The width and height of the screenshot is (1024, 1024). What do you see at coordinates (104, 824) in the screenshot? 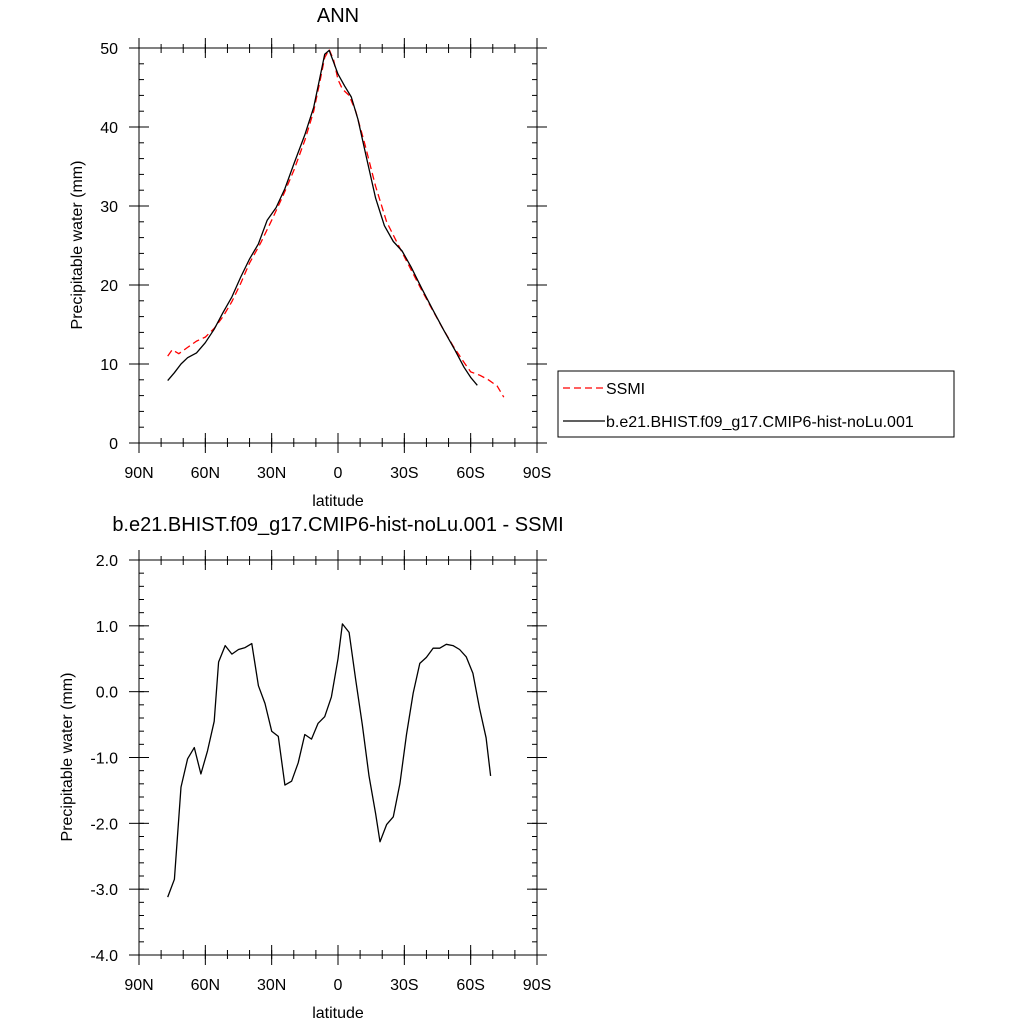
I see `y-tick-label: -2.0` at bounding box center [104, 824].